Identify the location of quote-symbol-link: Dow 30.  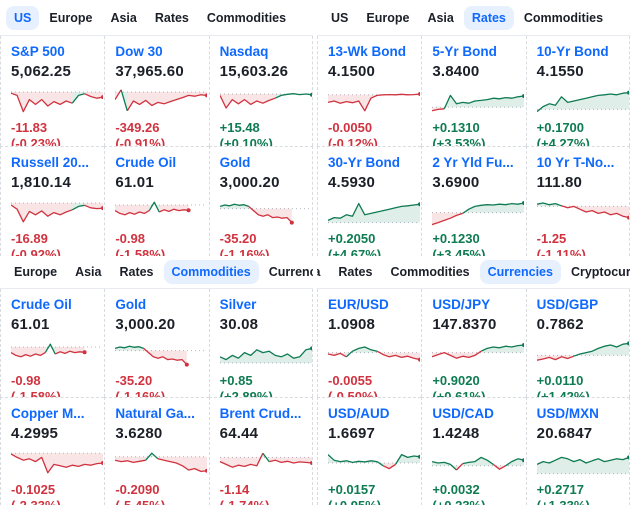
(139, 51).